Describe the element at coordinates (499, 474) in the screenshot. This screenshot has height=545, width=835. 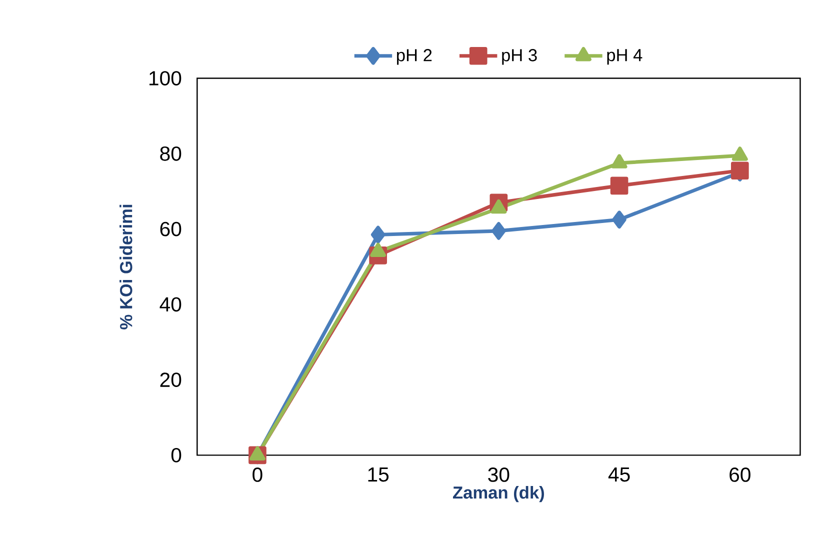
I see `x-tick-label: 30` at that location.